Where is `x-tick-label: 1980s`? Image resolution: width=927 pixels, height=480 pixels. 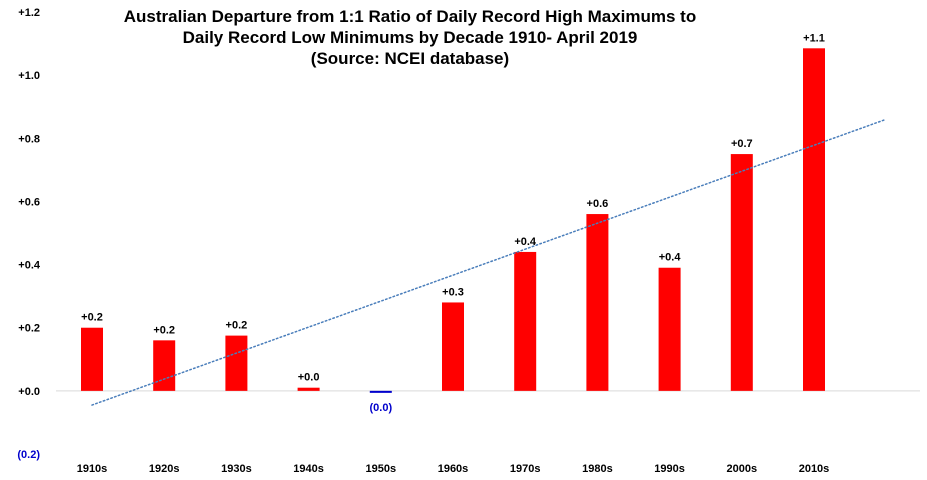
x-tick-label: 1980s is located at coordinates (597, 469).